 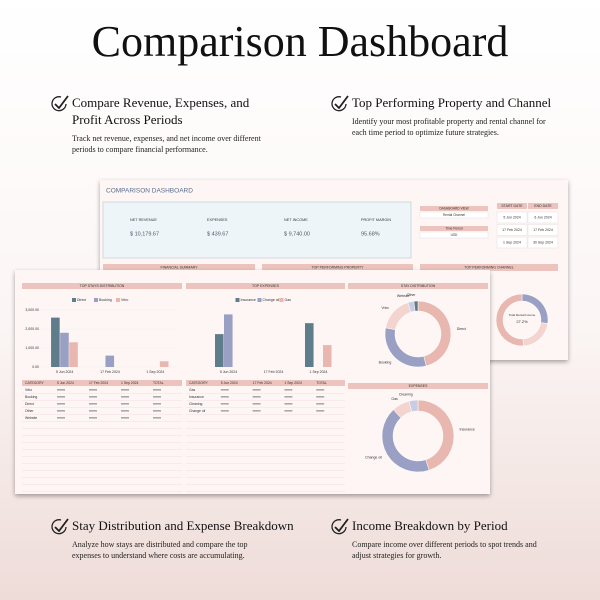 I want to click on donut-center-label: Total Rental Income, so click(x=522, y=315).